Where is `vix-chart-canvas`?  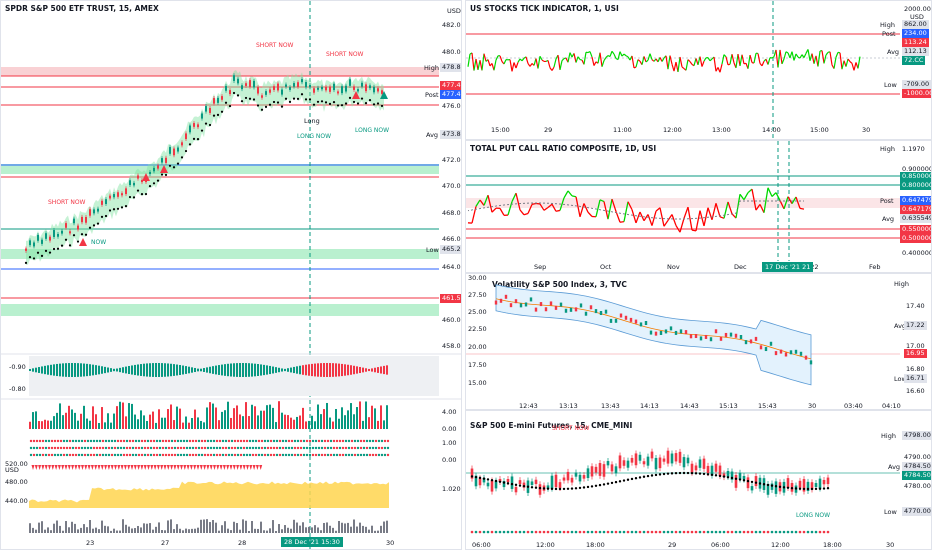 vix-chart-canvas is located at coordinates (699, 342).